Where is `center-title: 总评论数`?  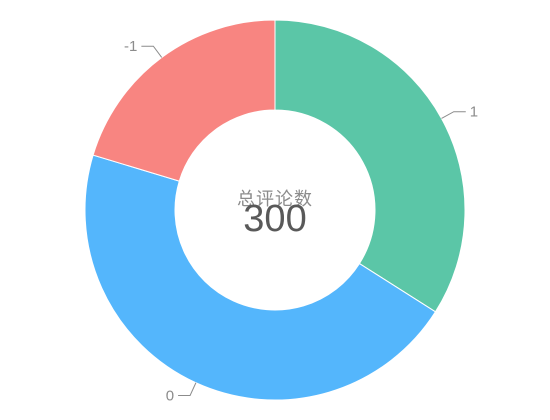
center-title: 总评论数 is located at coordinates (275, 199).